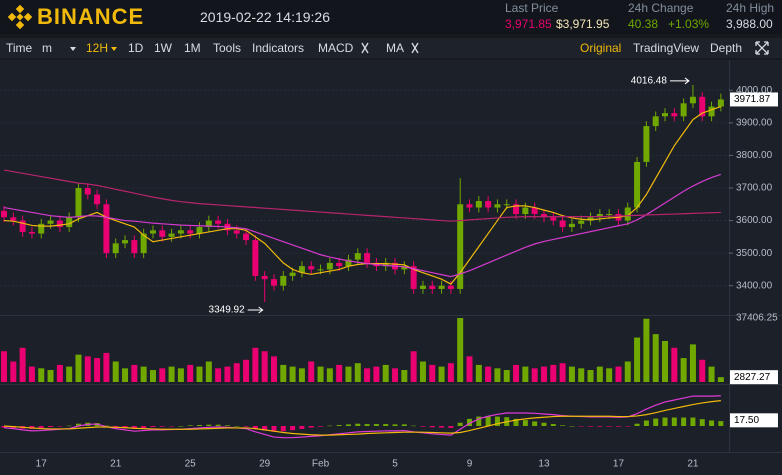  What do you see at coordinates (750, 8) in the screenshot?
I see `stat-label: 24h High` at bounding box center [750, 8].